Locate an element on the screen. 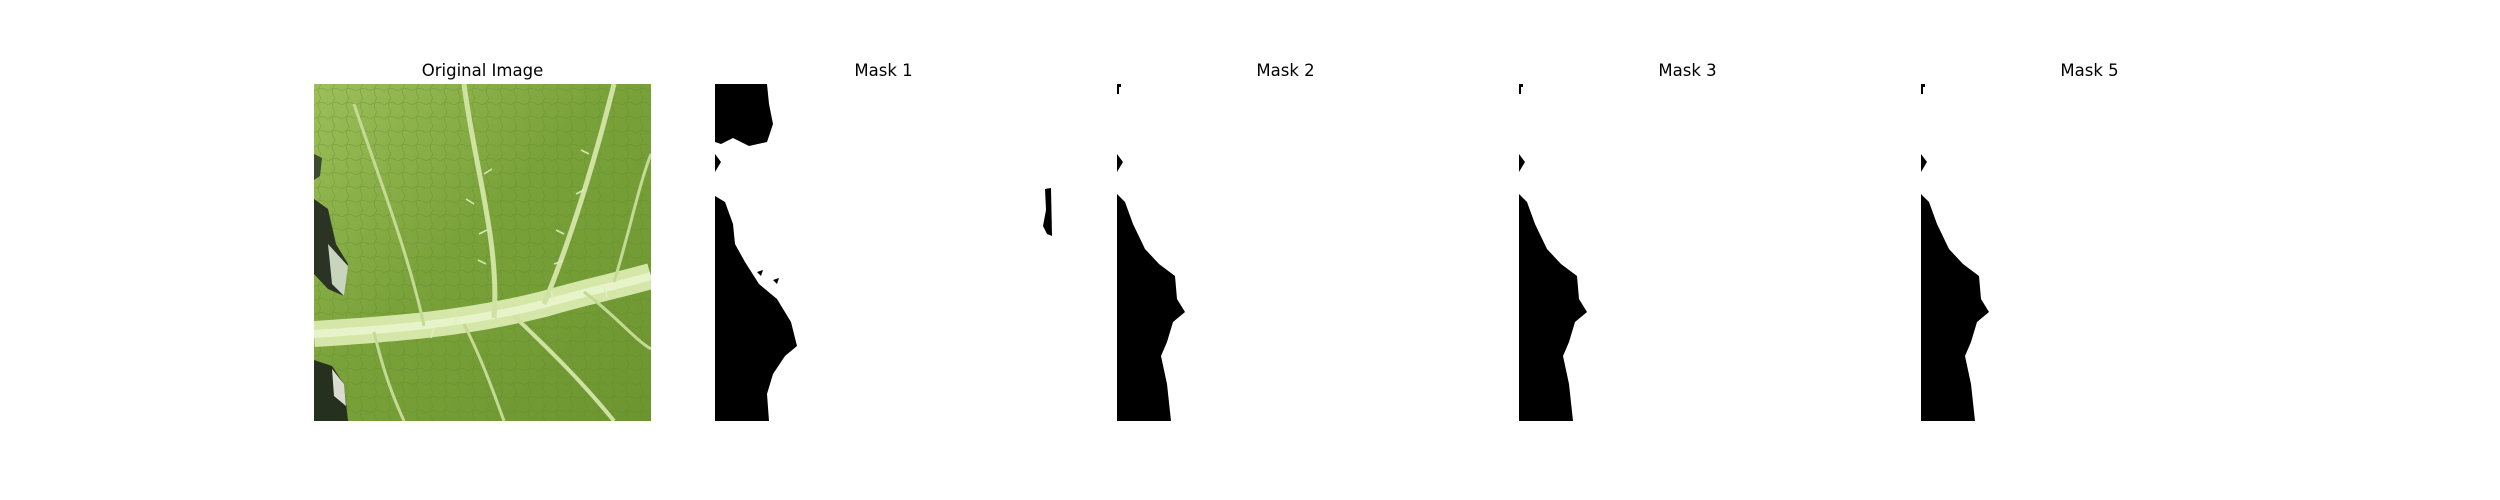 This screenshot has width=2500, height=500. panel-mask-3: Mask 3 is located at coordinates (1687, 240).